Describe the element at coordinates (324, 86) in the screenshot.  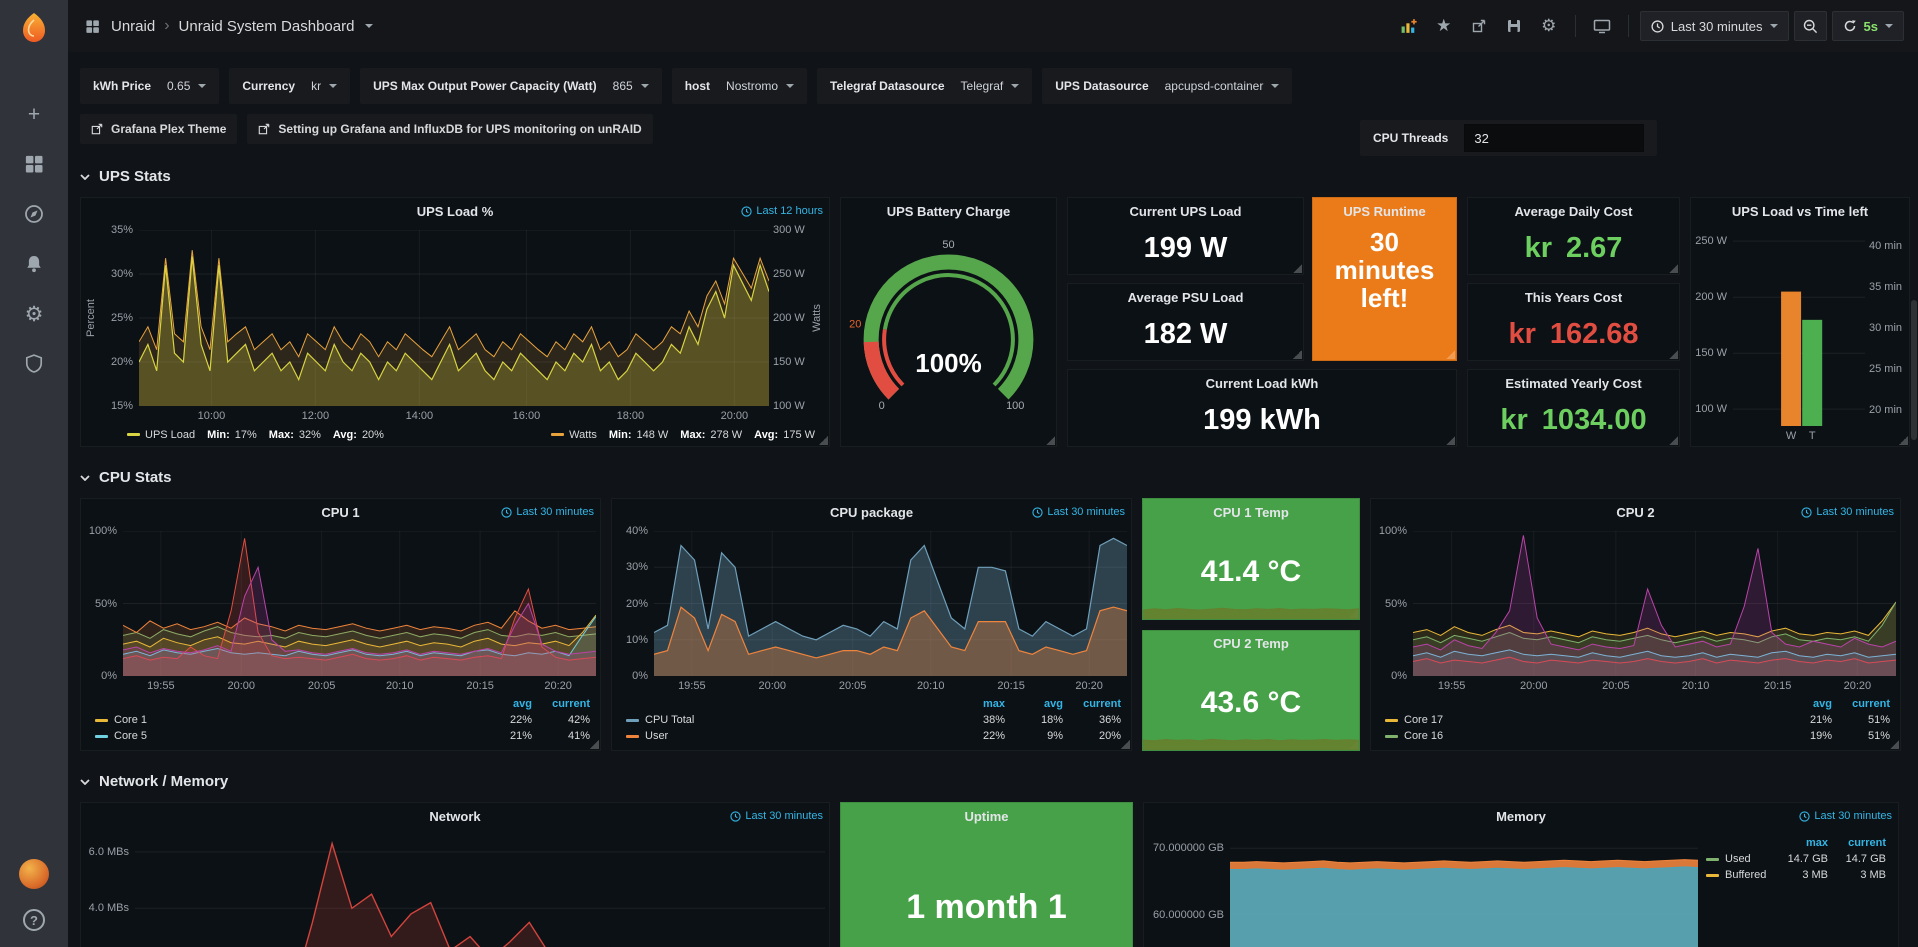
I see `variable-value-dropdown: kr` at that location.